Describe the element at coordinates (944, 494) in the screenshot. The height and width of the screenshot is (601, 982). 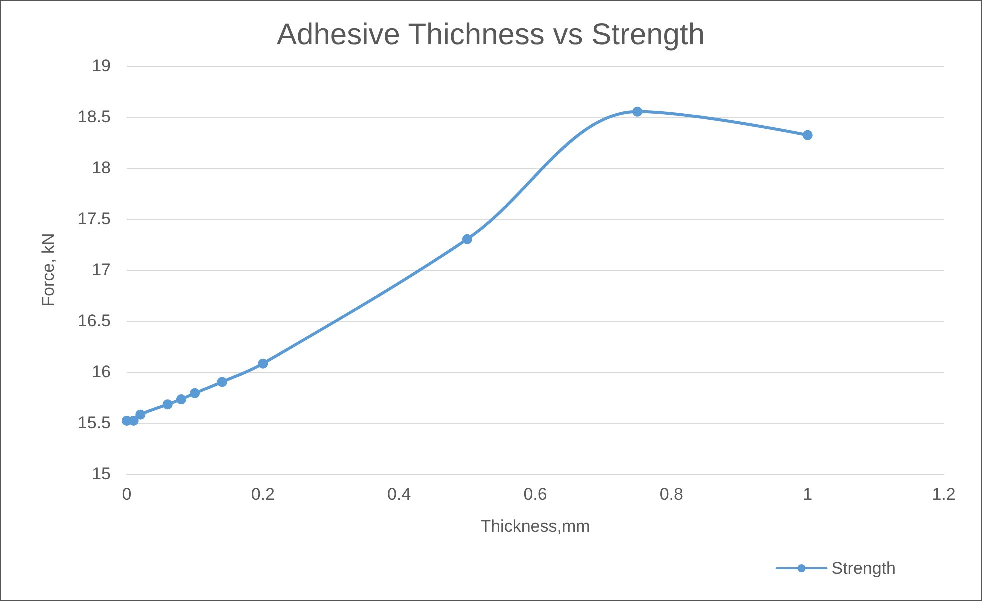
I see `x-tick-label: 1.2` at that location.